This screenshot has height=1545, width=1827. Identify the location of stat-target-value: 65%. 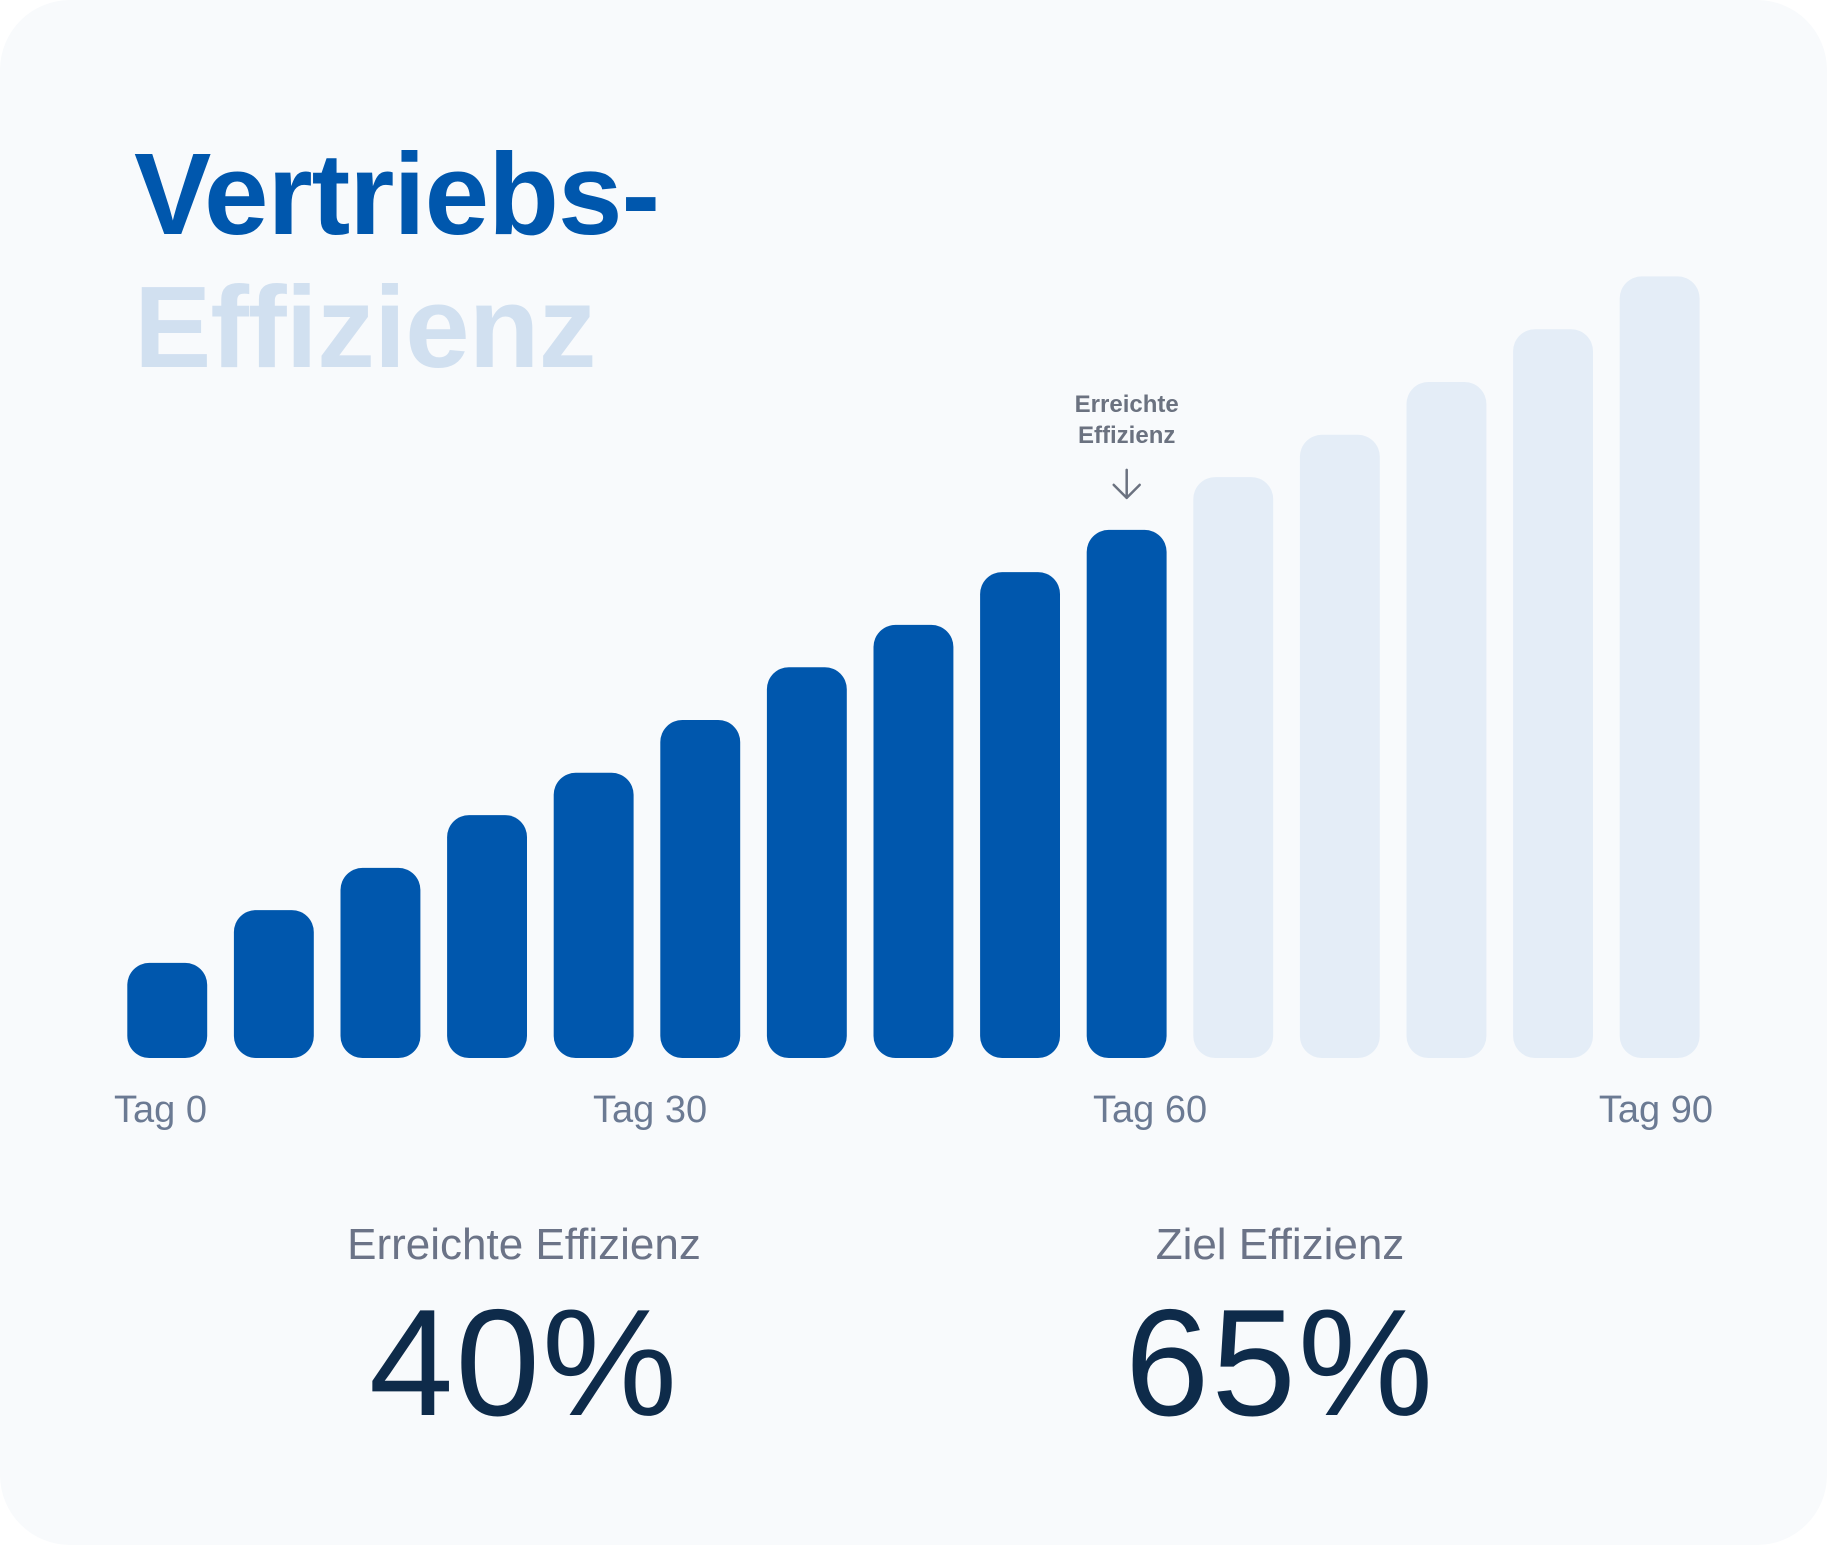
(1280, 1363).